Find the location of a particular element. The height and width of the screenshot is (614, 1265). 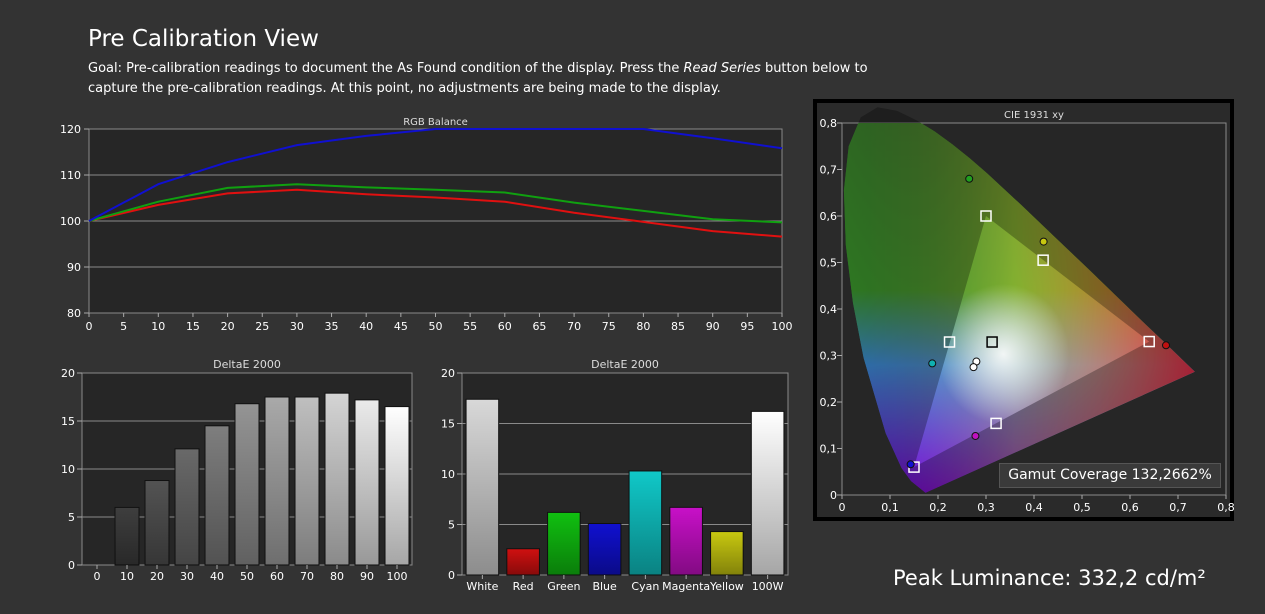

cie-ytick-label: 0,4 is located at coordinates (829, 309).